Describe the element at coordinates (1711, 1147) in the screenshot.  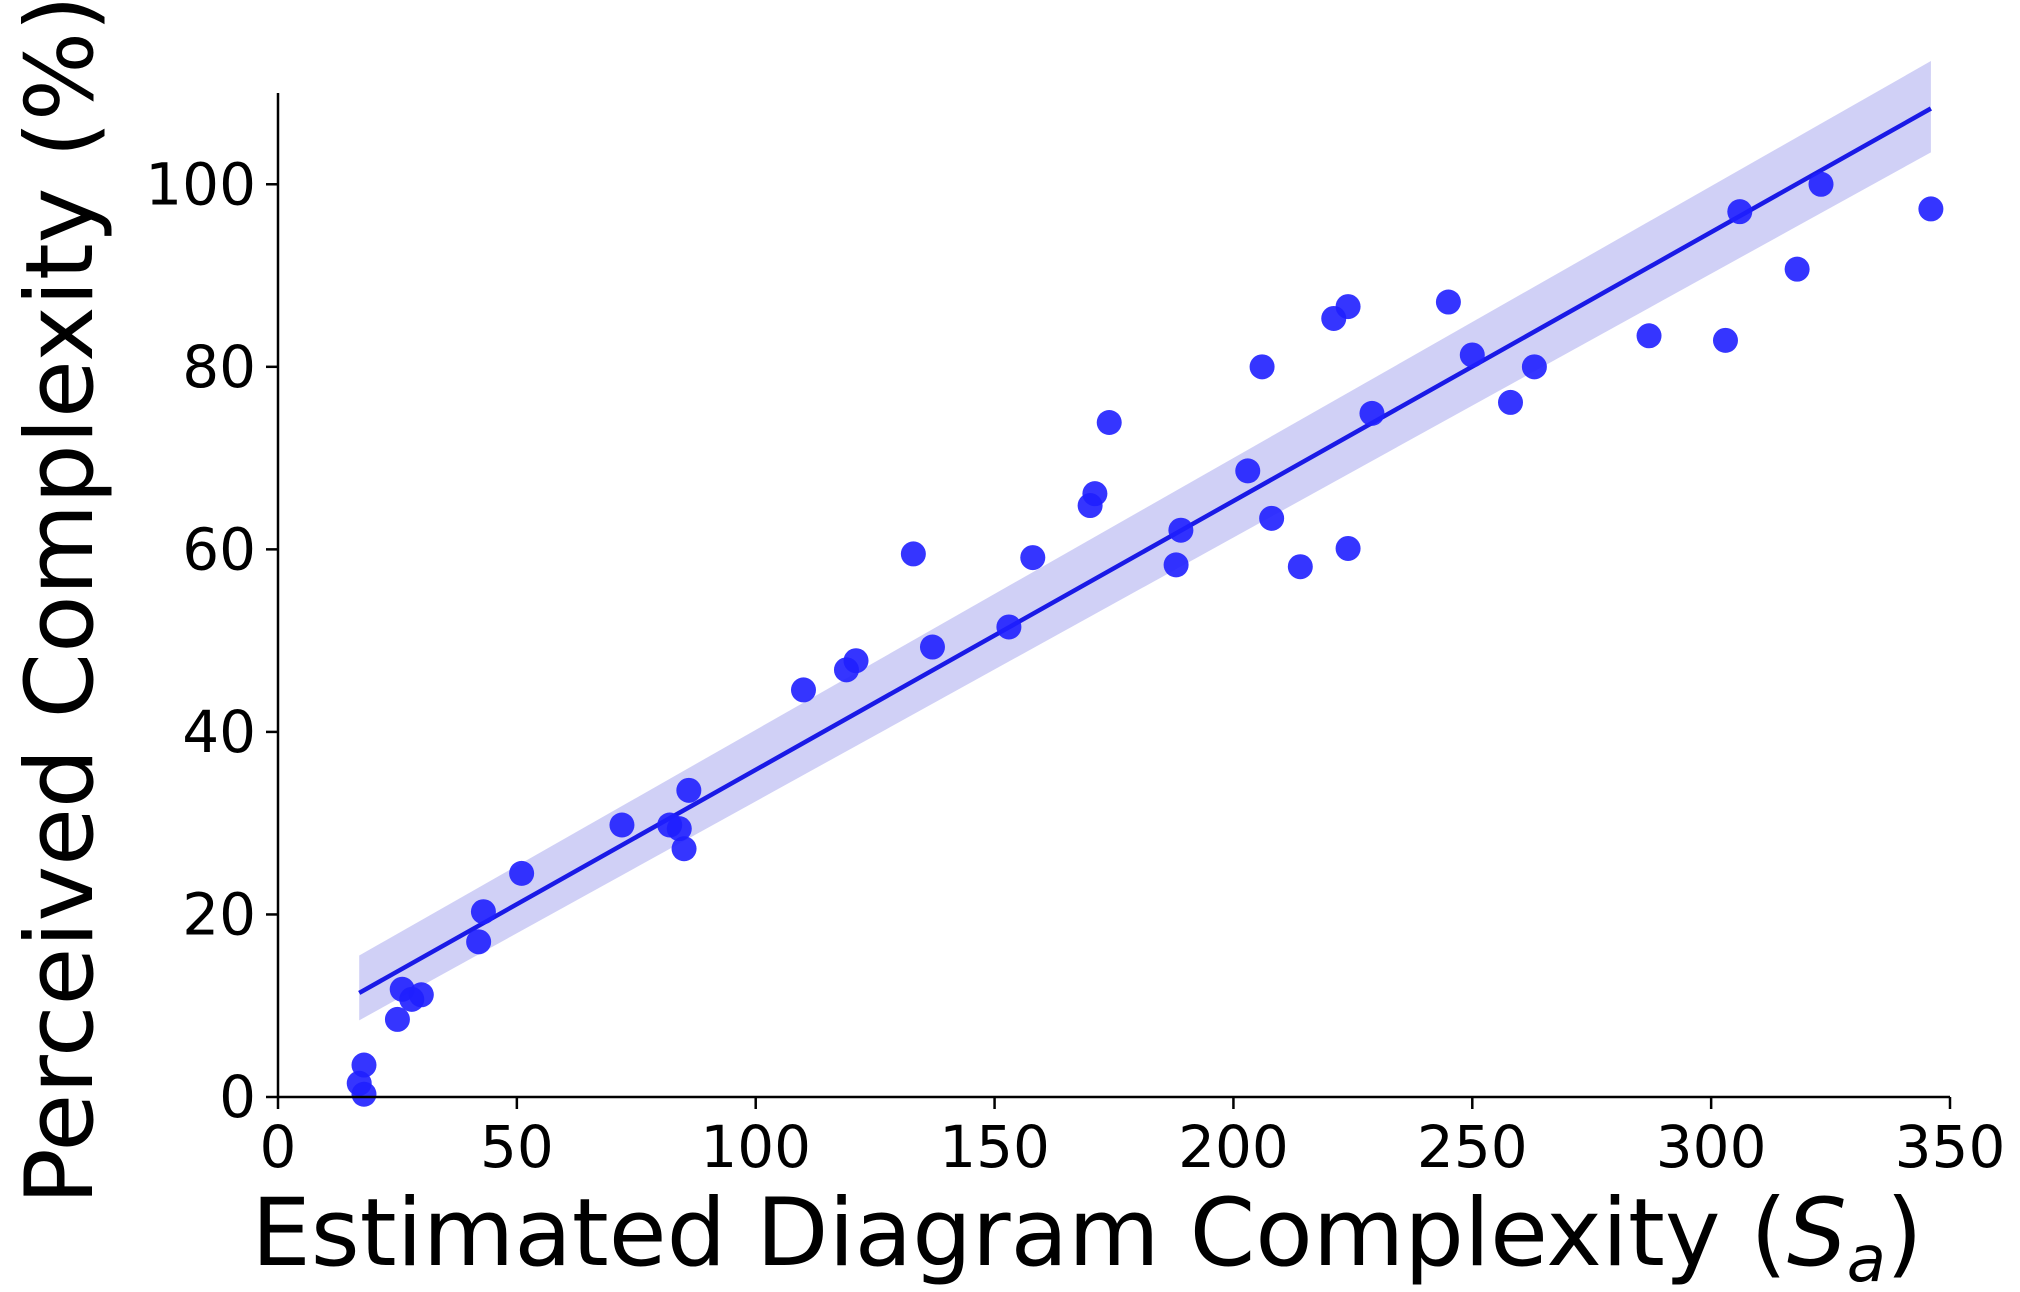
I see `x-tick-label: 300` at that location.